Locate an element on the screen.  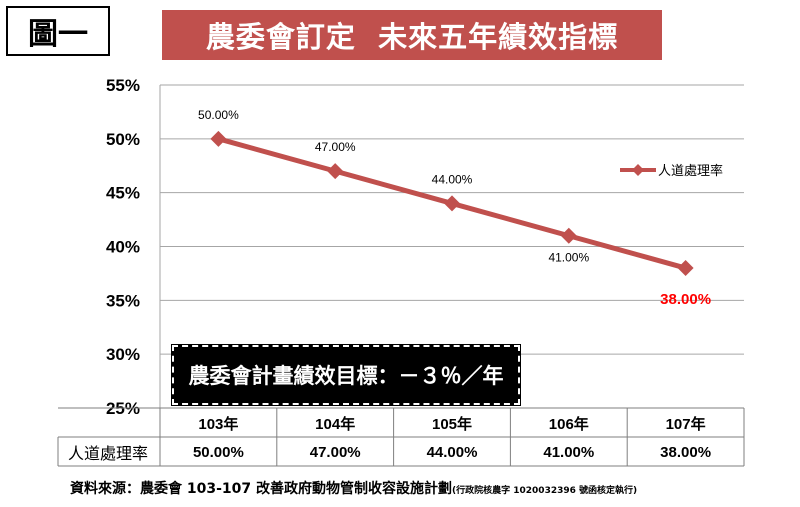
data-label: 47.00% is located at coordinates (335, 147).